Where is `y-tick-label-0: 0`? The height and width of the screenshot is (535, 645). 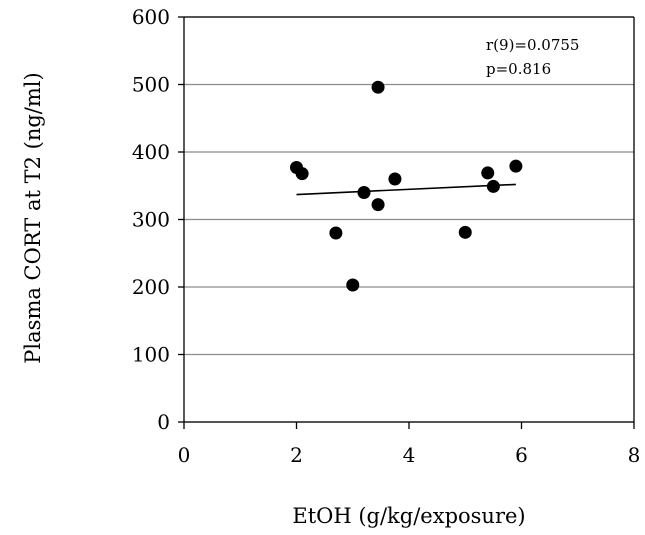 y-tick-label-0: 0 is located at coordinates (163, 422).